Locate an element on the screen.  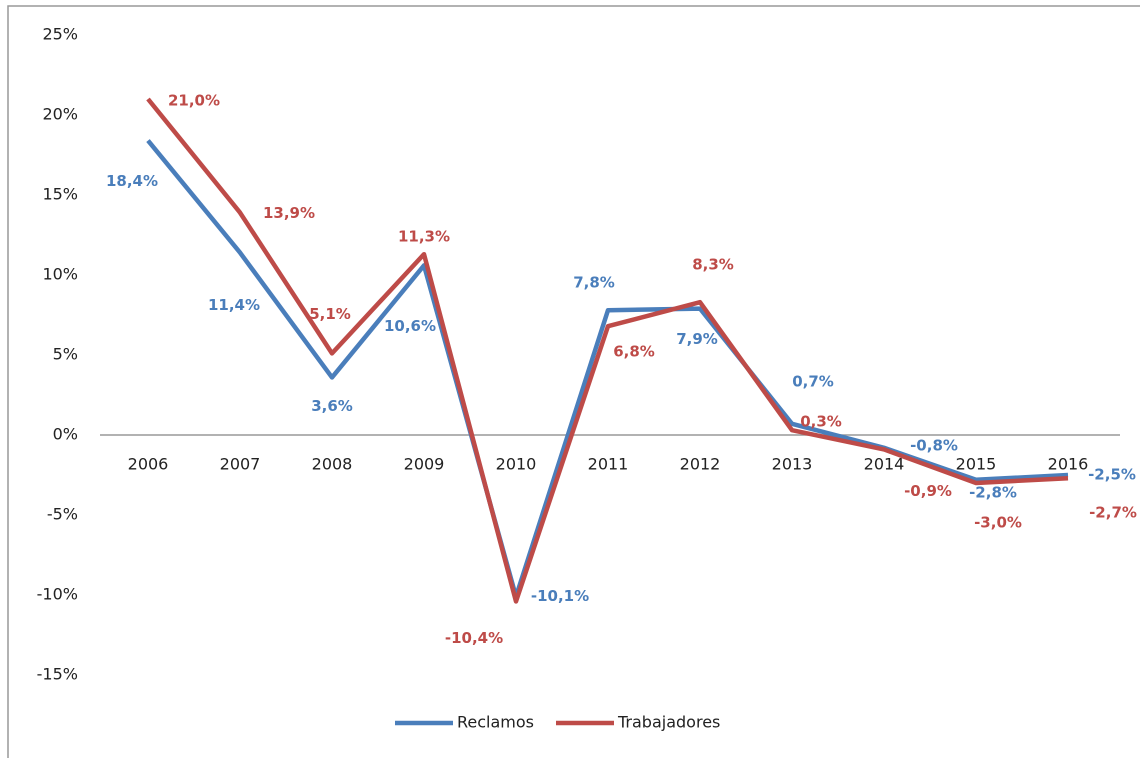
data-label: 8,3% is located at coordinates (713, 265).